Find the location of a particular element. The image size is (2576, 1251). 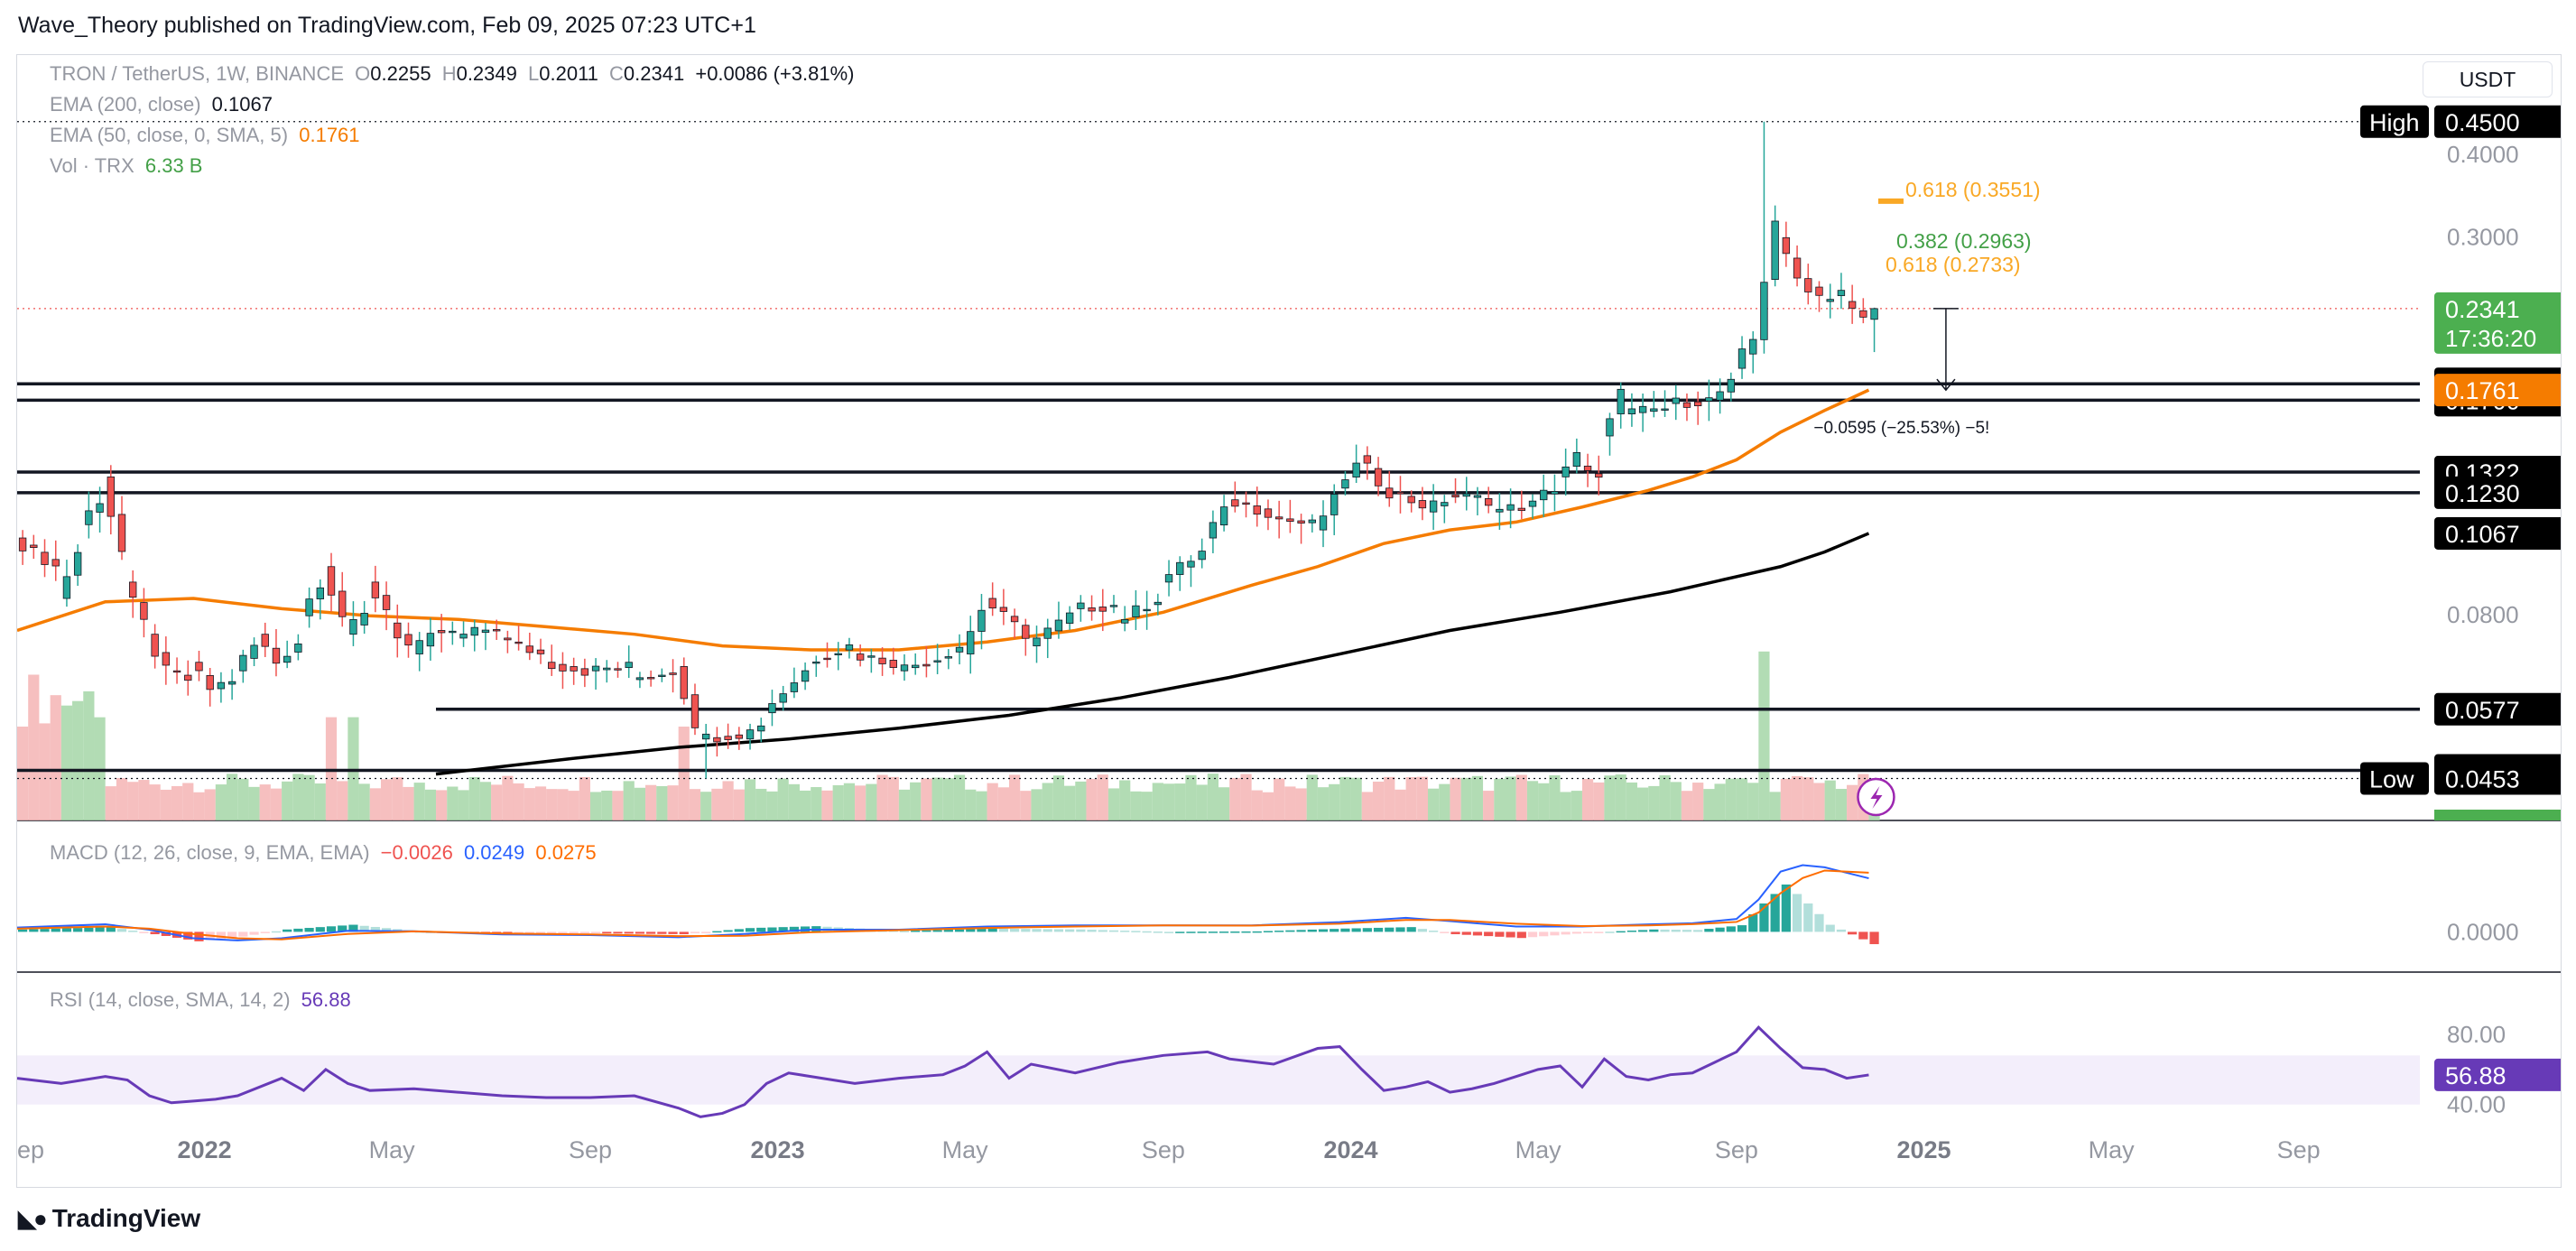

close-label: C is located at coordinates (616, 73).